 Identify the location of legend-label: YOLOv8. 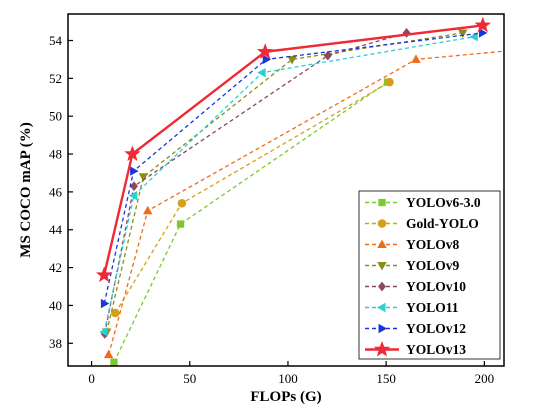
(433, 244).